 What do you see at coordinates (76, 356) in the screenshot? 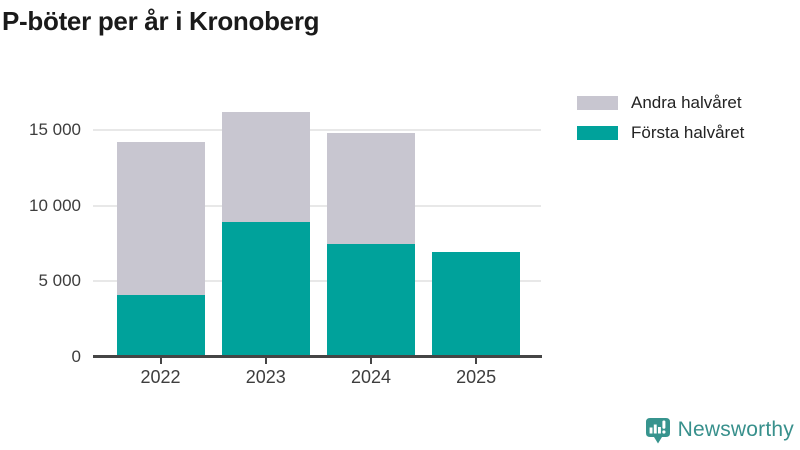
I see `y-tick-label-0: 0` at bounding box center [76, 356].